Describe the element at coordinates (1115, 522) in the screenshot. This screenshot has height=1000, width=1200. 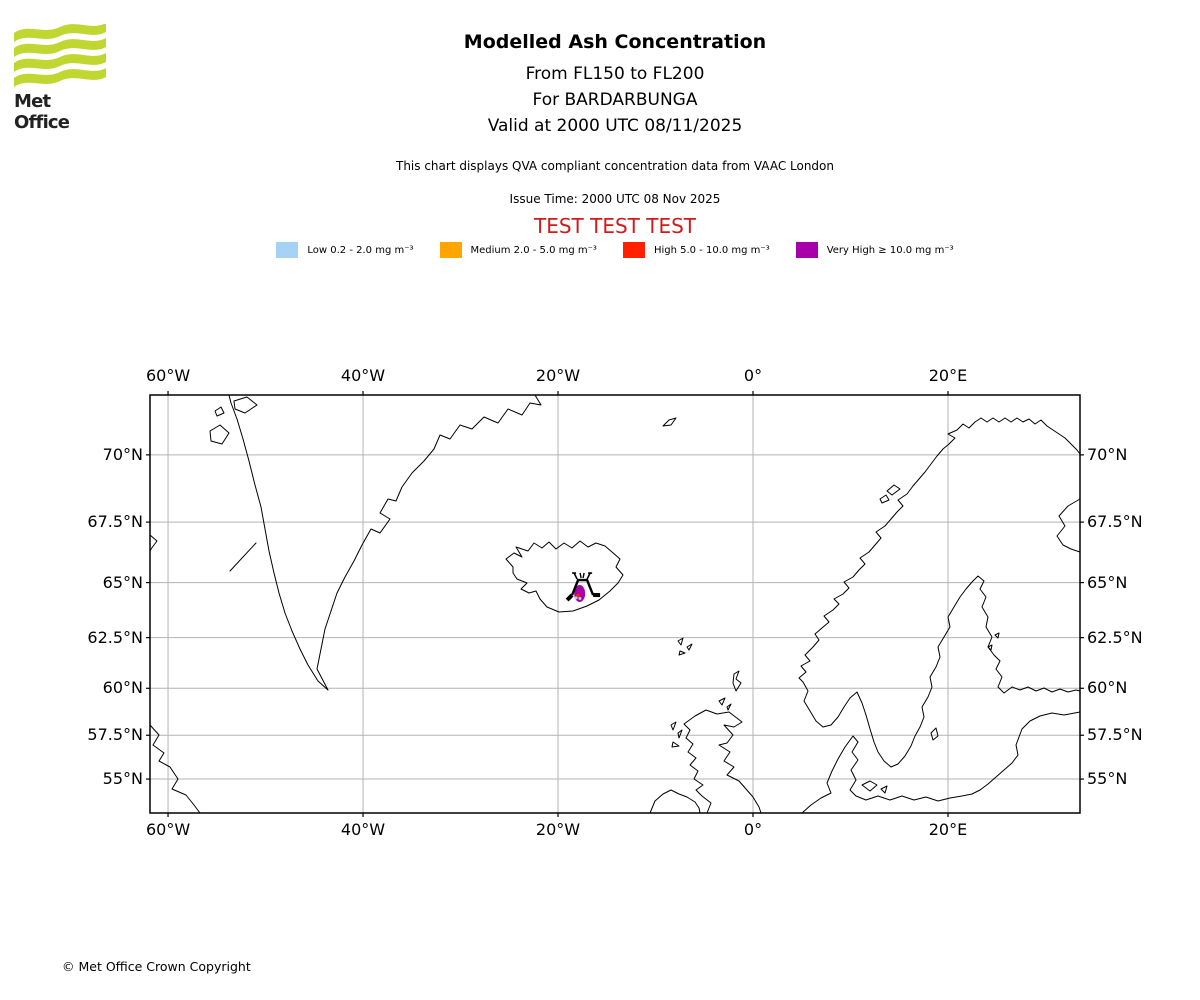
I see `axis-label-right: 67.5°N` at that location.